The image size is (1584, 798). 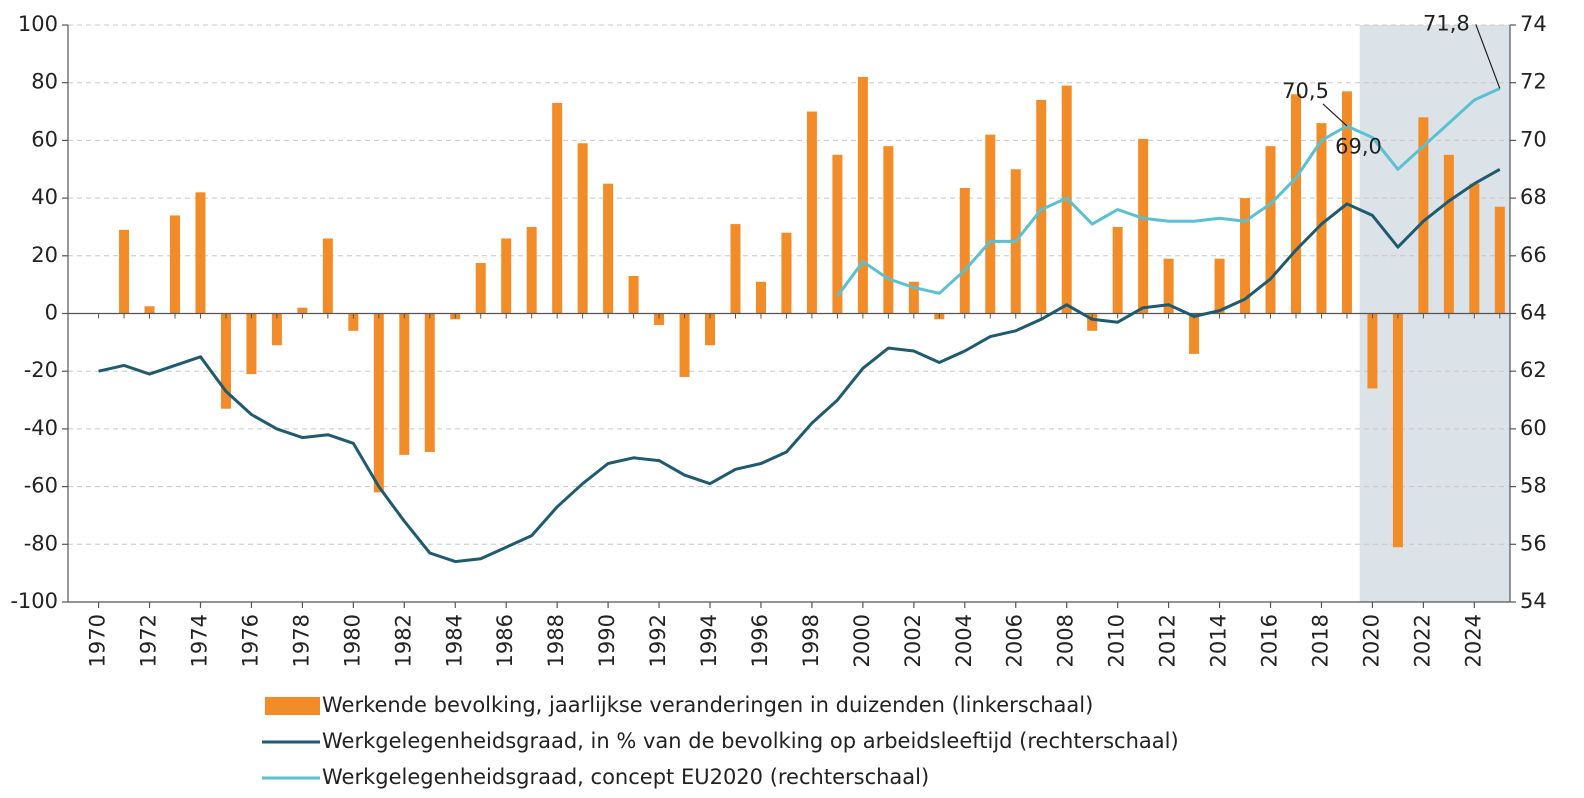 What do you see at coordinates (98, 640) in the screenshot?
I see `x-tick-label: 1970` at bounding box center [98, 640].